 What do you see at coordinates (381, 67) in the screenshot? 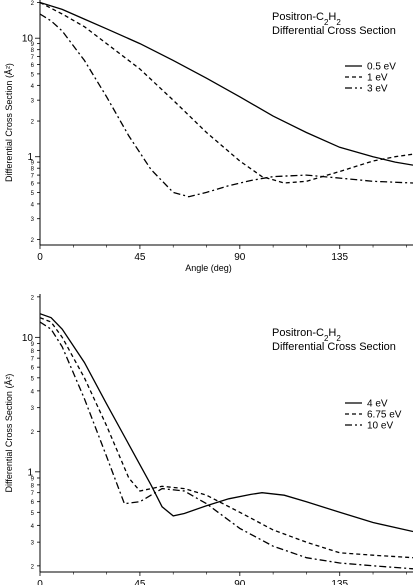
I see `legend-label-0: 0.5 eV` at bounding box center [381, 67].